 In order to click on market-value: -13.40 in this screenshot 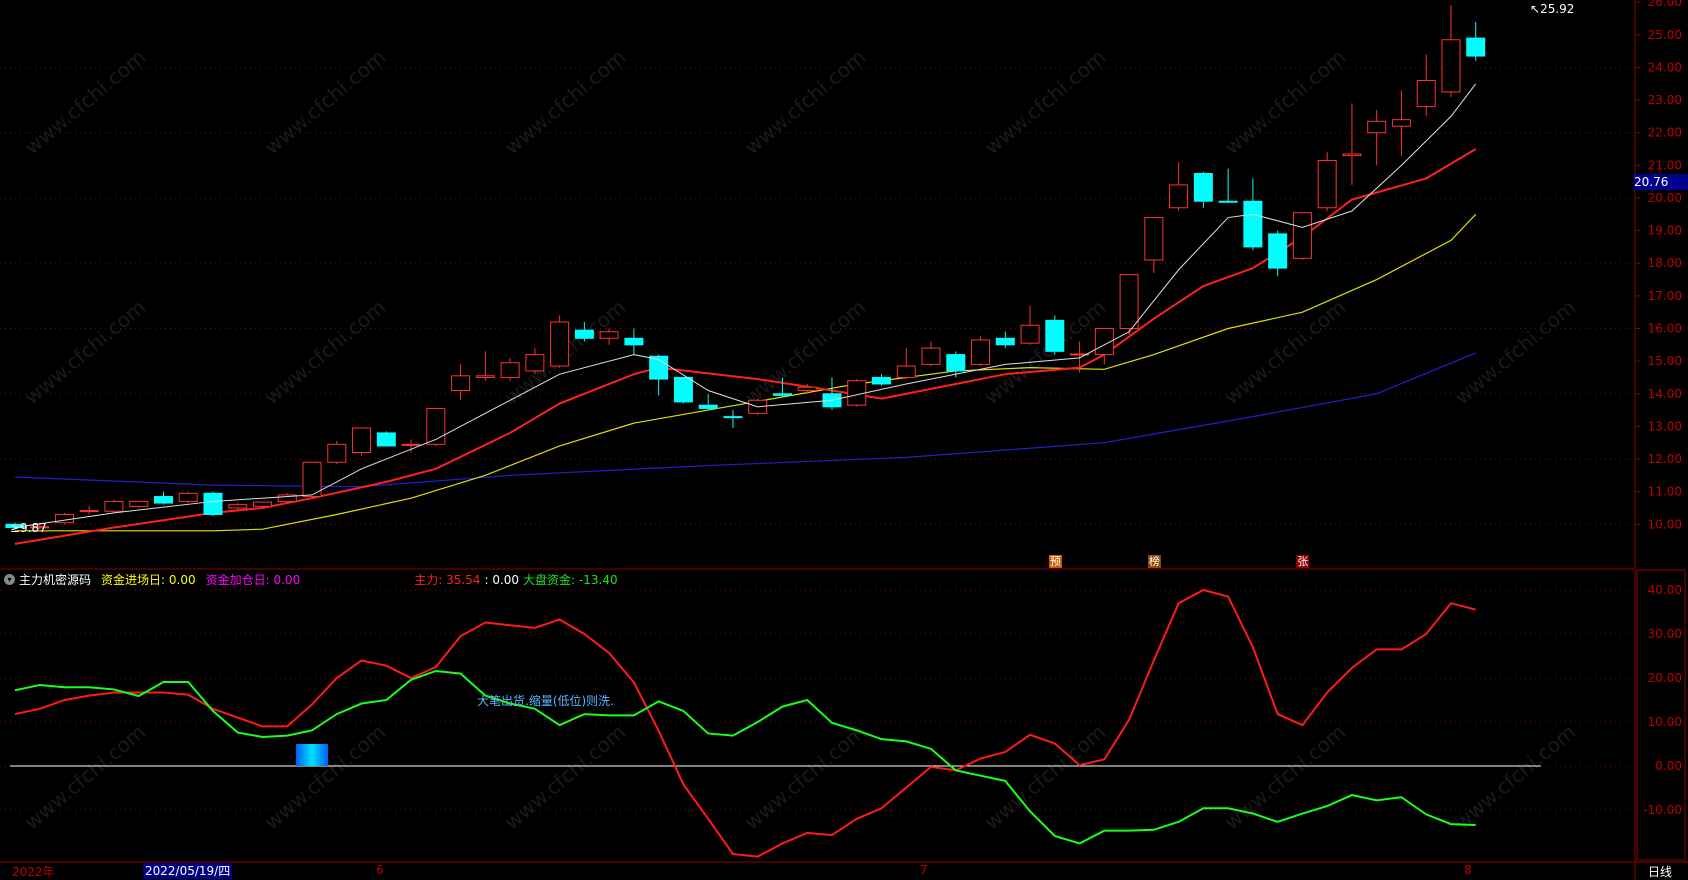, I will do `click(598, 580)`.